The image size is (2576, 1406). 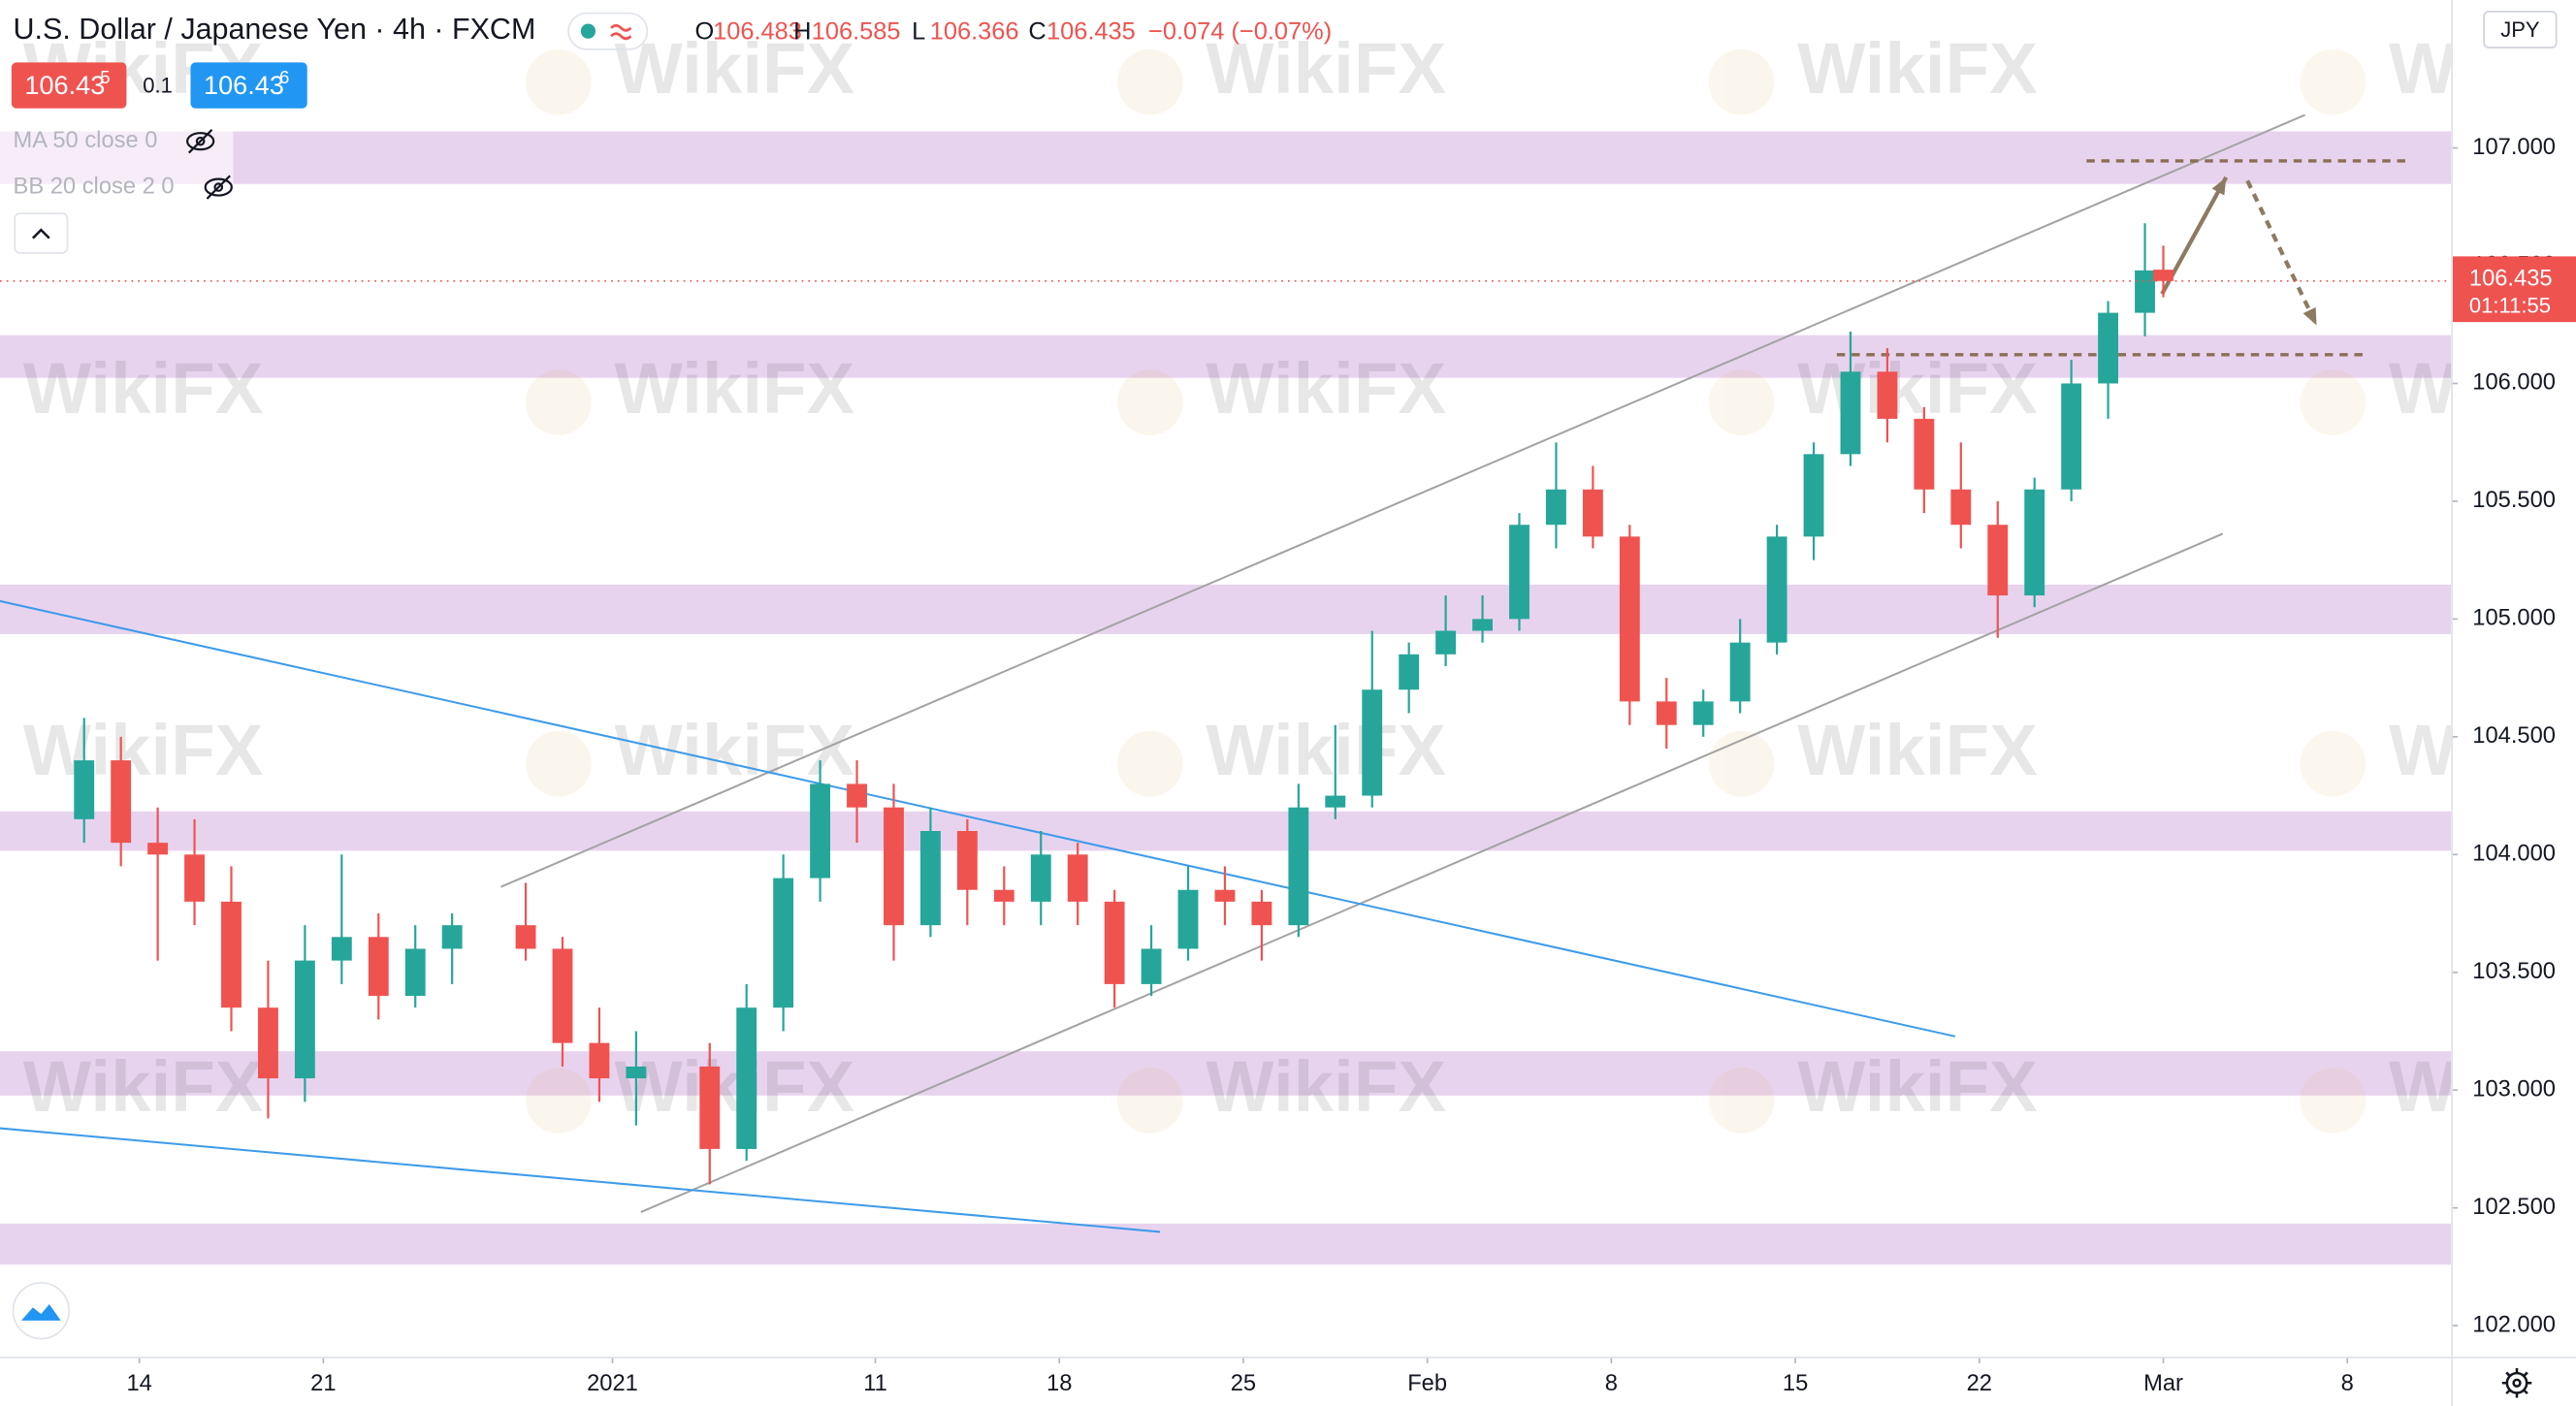 What do you see at coordinates (2163, 1383) in the screenshot?
I see `x-tick-label: Mar` at bounding box center [2163, 1383].